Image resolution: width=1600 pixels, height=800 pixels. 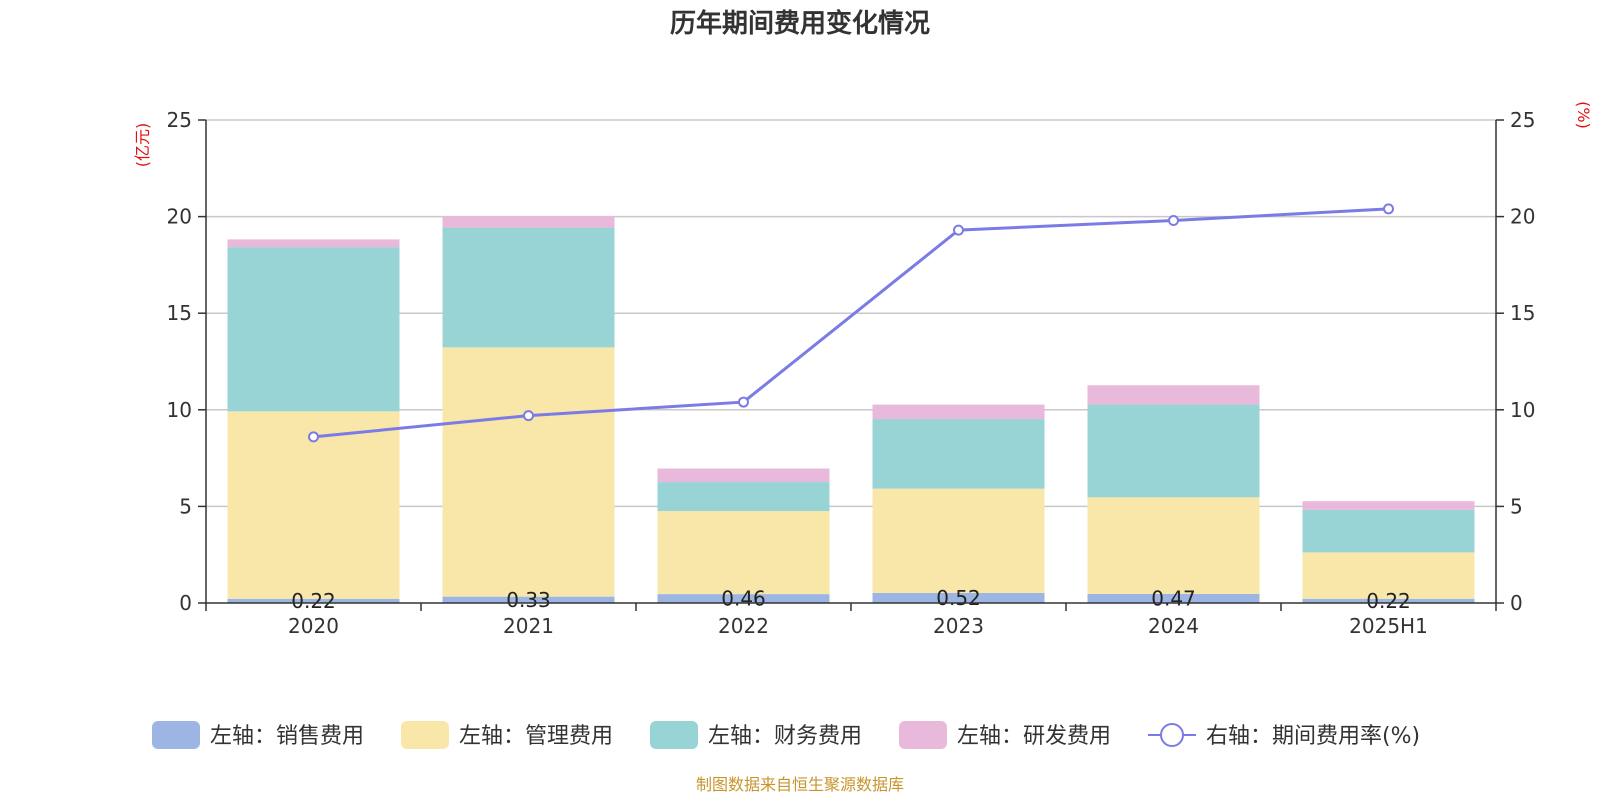 I want to click on bar-data-label: 0.52, so click(x=958, y=598).